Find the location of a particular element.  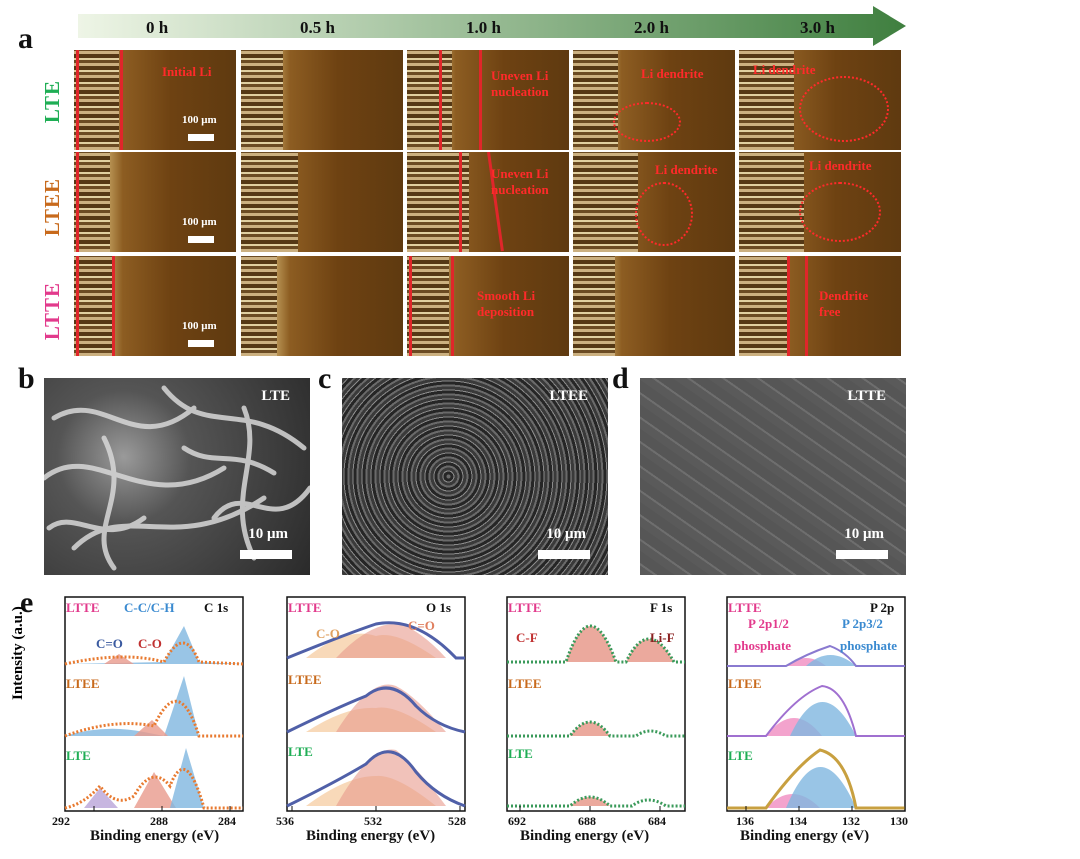

xps-f1s-plot is located at coordinates (596, 704).